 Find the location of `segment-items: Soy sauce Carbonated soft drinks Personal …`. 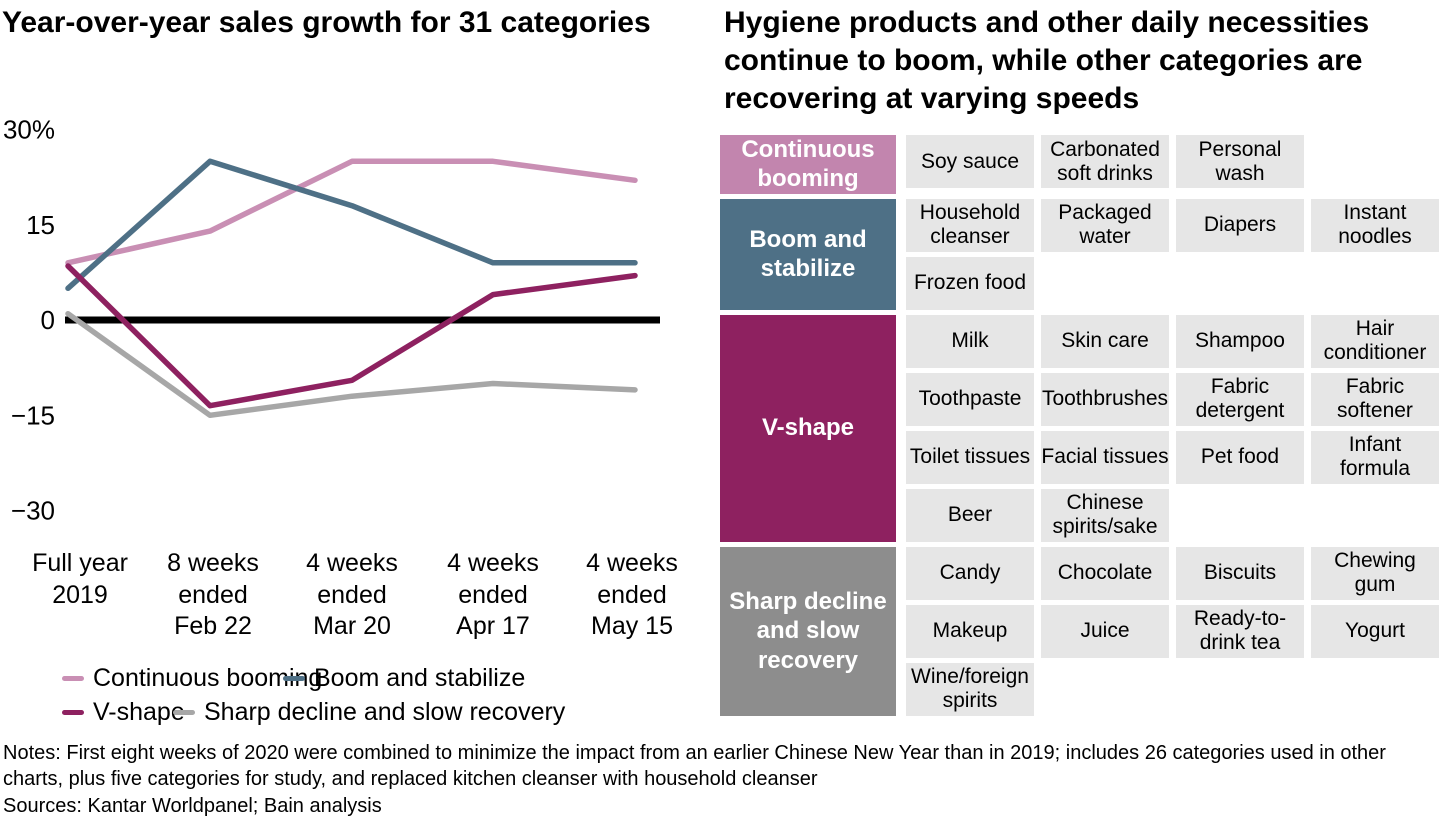

segment-items: Soy sauce Carbonated soft drinks Personal … is located at coordinates (1172, 164).